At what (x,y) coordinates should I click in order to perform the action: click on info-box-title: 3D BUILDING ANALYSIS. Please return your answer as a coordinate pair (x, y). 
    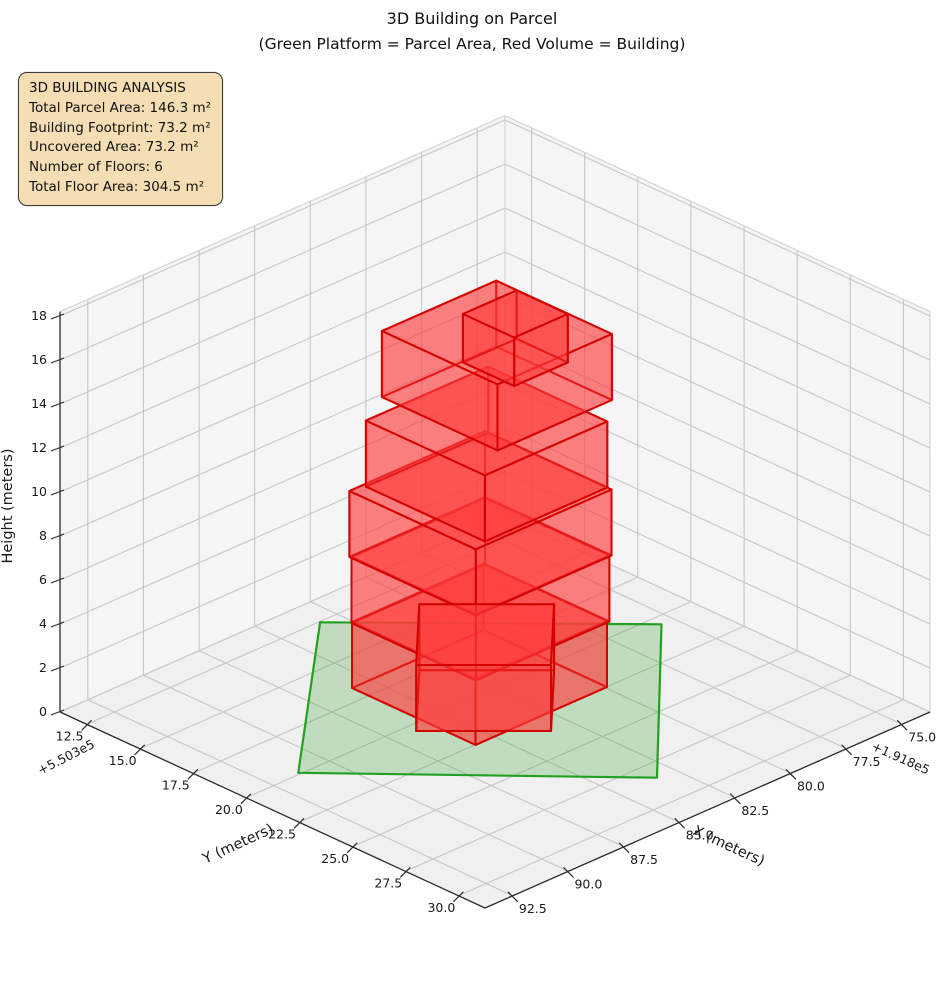
    Looking at the image, I should click on (107, 88).